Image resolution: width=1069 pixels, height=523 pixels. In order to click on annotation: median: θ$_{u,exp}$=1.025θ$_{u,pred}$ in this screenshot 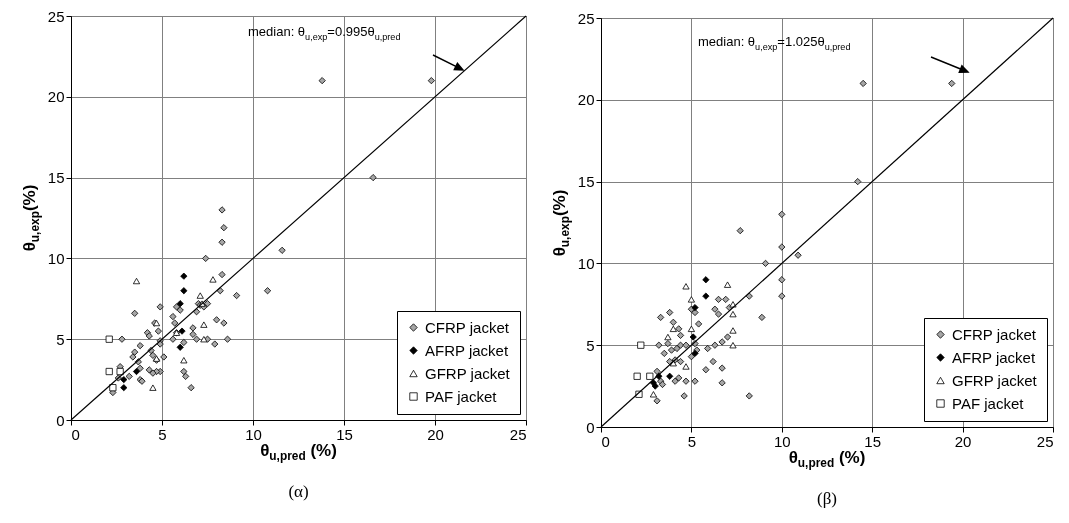, I will do `click(774, 43)`.